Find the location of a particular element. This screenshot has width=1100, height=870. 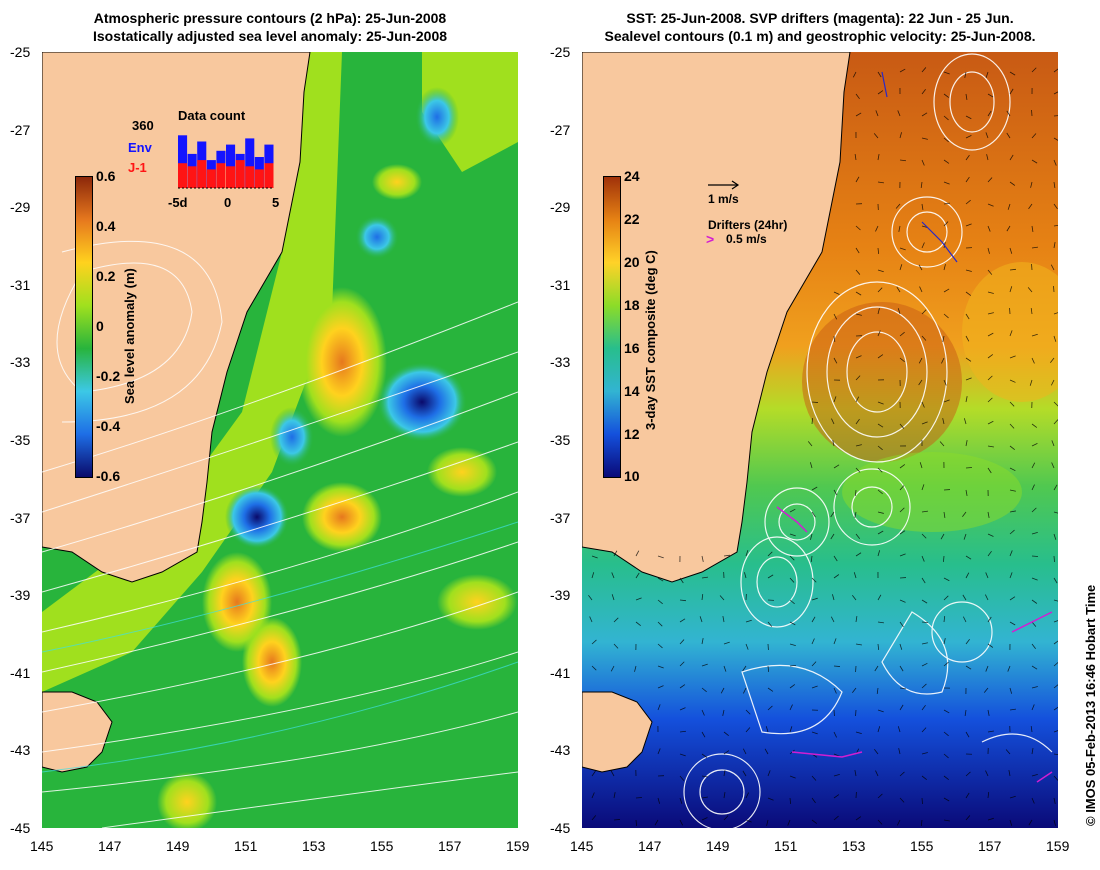

lat-right-tick-10: -45 is located at coordinates (560, 828).